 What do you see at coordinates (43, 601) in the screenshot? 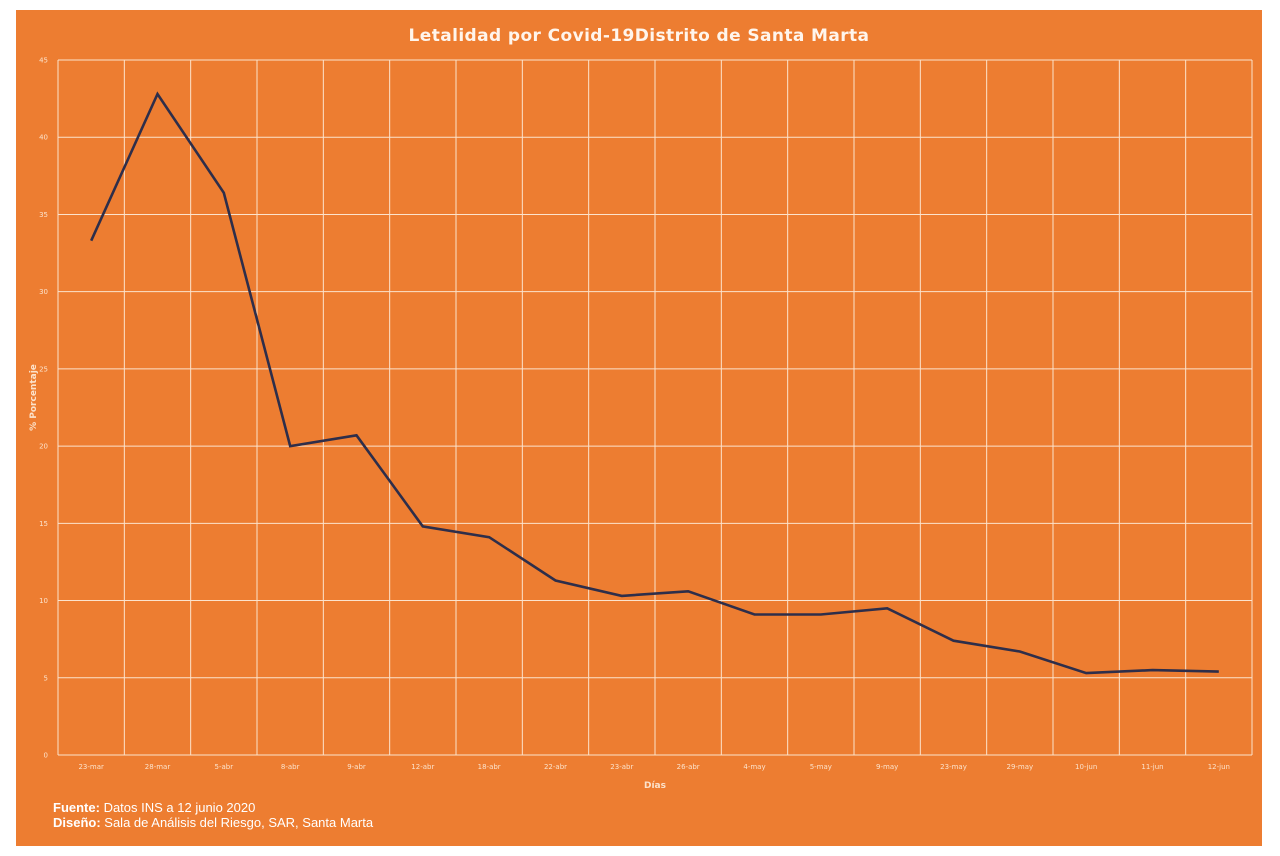
I see `y-tick-label: 10` at bounding box center [43, 601].